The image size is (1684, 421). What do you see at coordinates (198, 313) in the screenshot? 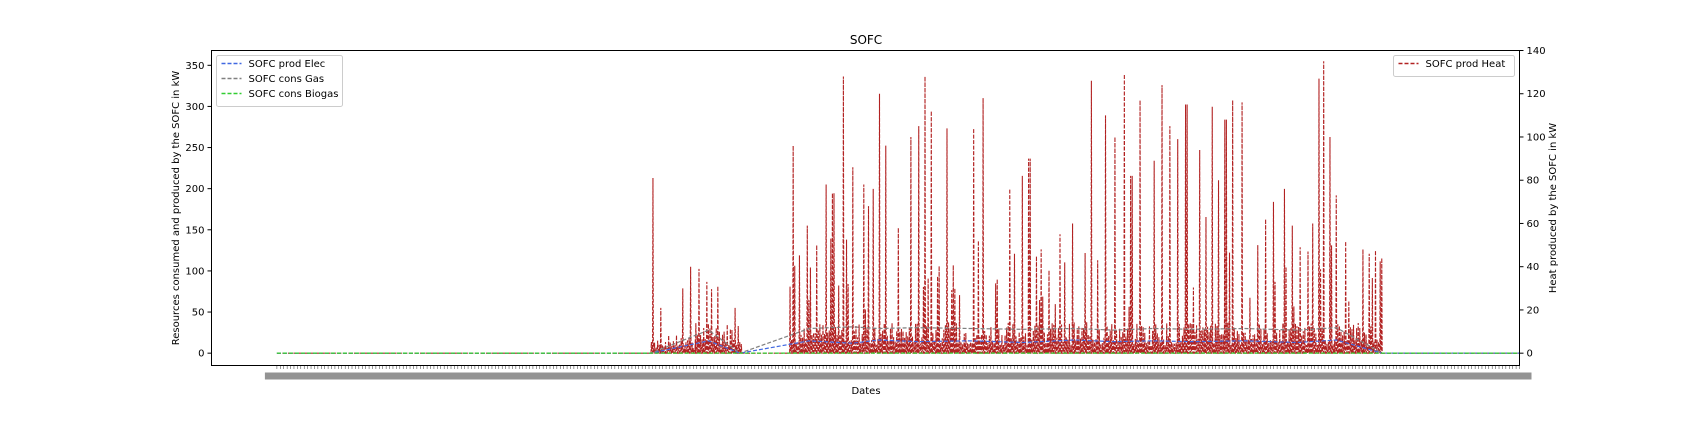
I see `y-left-tick-label: 50` at bounding box center [198, 313].